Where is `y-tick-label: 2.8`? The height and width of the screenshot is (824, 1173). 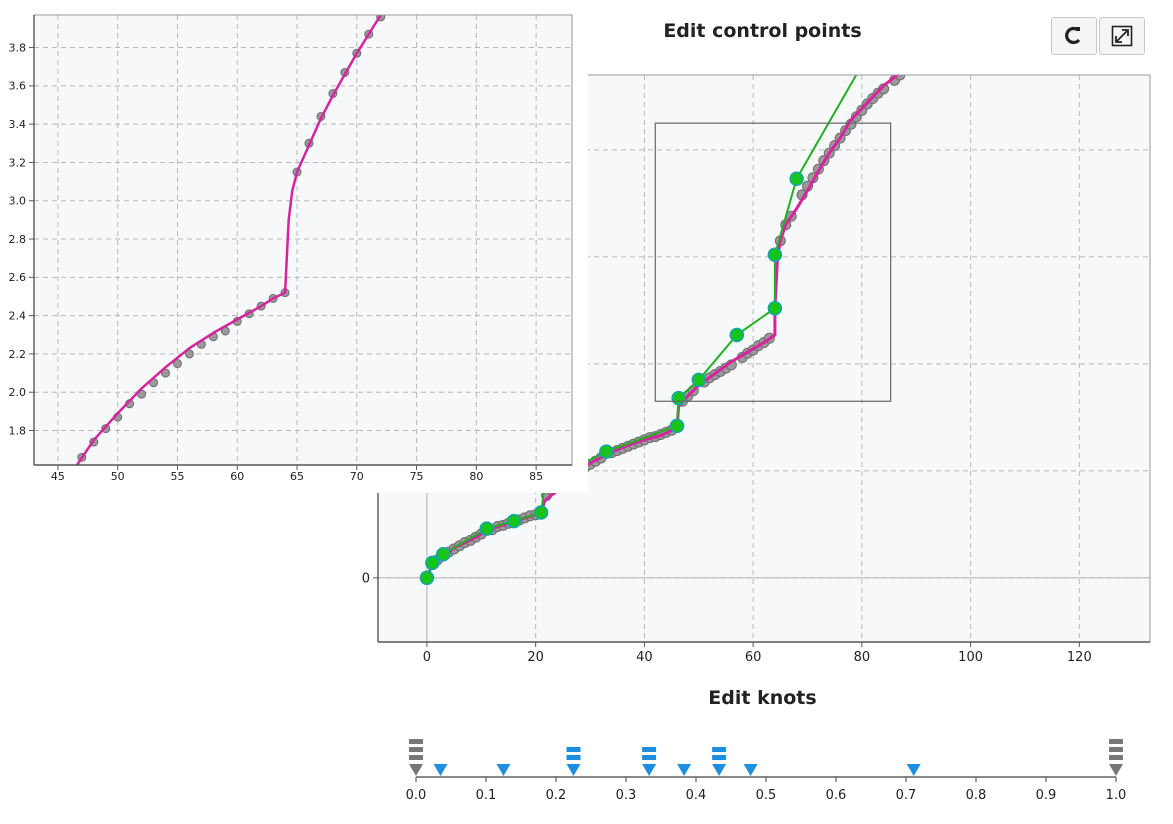
y-tick-label: 2.8 is located at coordinates (18, 239).